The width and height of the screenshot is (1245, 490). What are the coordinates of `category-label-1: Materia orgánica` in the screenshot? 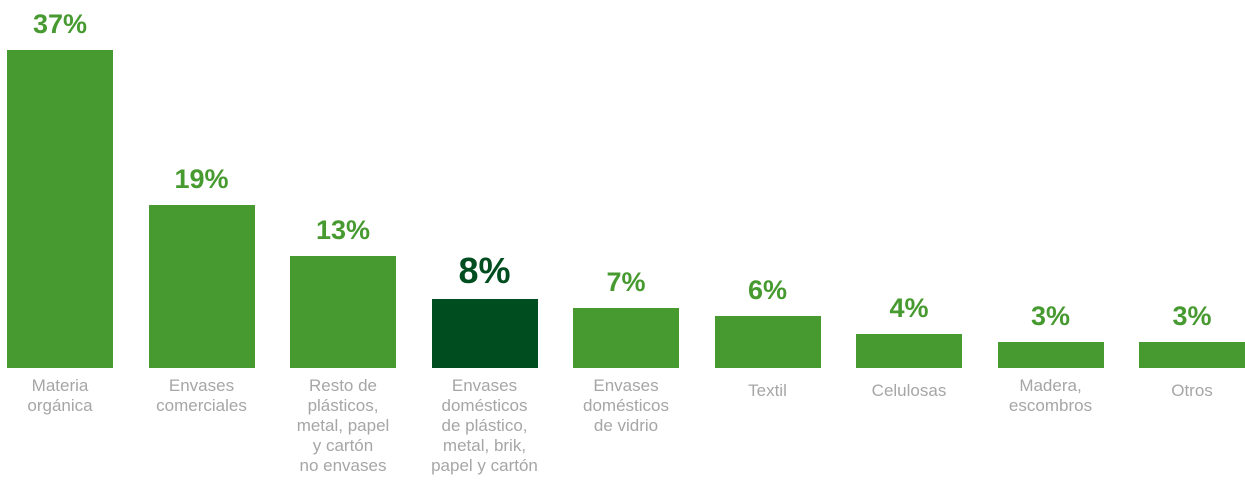 It's located at (60, 395).